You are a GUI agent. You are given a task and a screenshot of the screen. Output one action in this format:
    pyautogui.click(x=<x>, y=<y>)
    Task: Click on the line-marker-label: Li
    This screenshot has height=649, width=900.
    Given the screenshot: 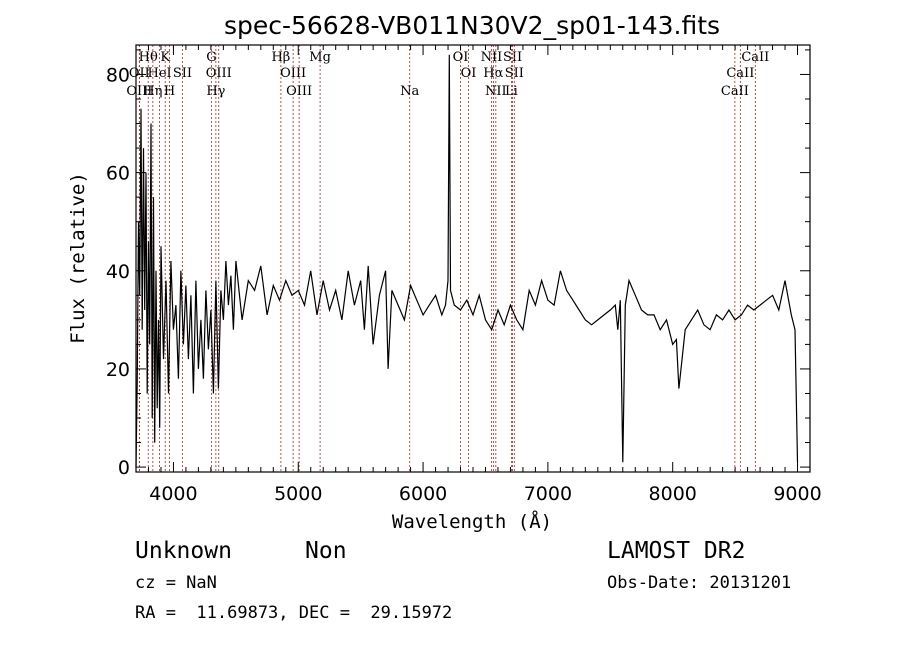 What is the action you would take?
    pyautogui.click(x=511, y=91)
    